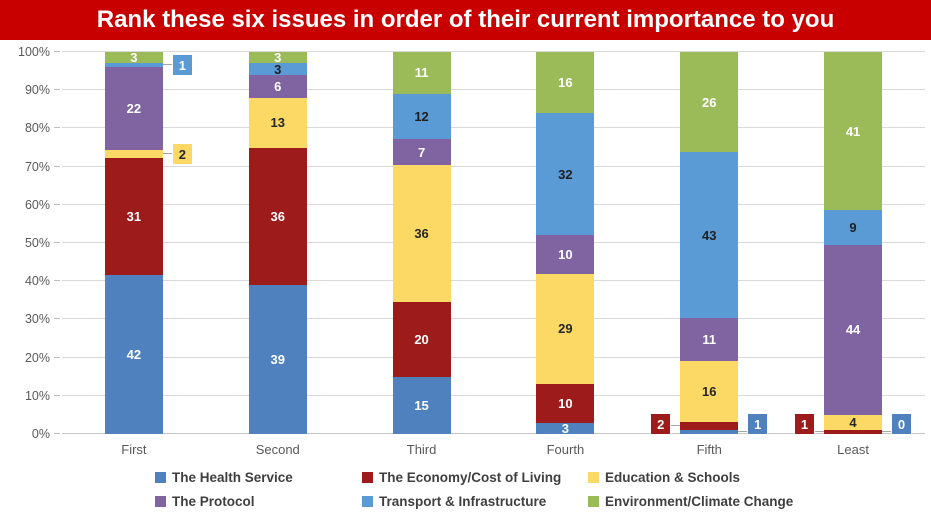 Image resolution: width=931 pixels, height=523 pixels. I want to click on bar-segment: 31, so click(133, 216).